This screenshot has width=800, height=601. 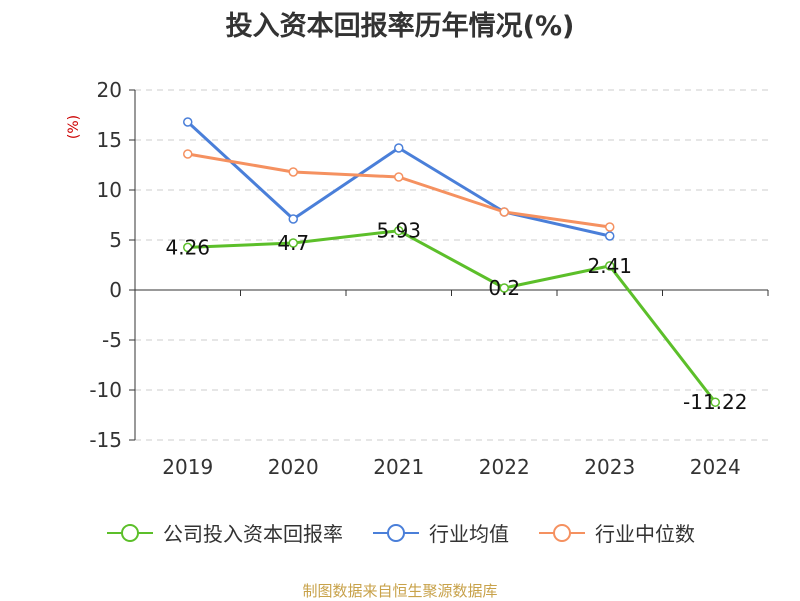 I want to click on y-tick-label: -10, so click(x=105, y=390).